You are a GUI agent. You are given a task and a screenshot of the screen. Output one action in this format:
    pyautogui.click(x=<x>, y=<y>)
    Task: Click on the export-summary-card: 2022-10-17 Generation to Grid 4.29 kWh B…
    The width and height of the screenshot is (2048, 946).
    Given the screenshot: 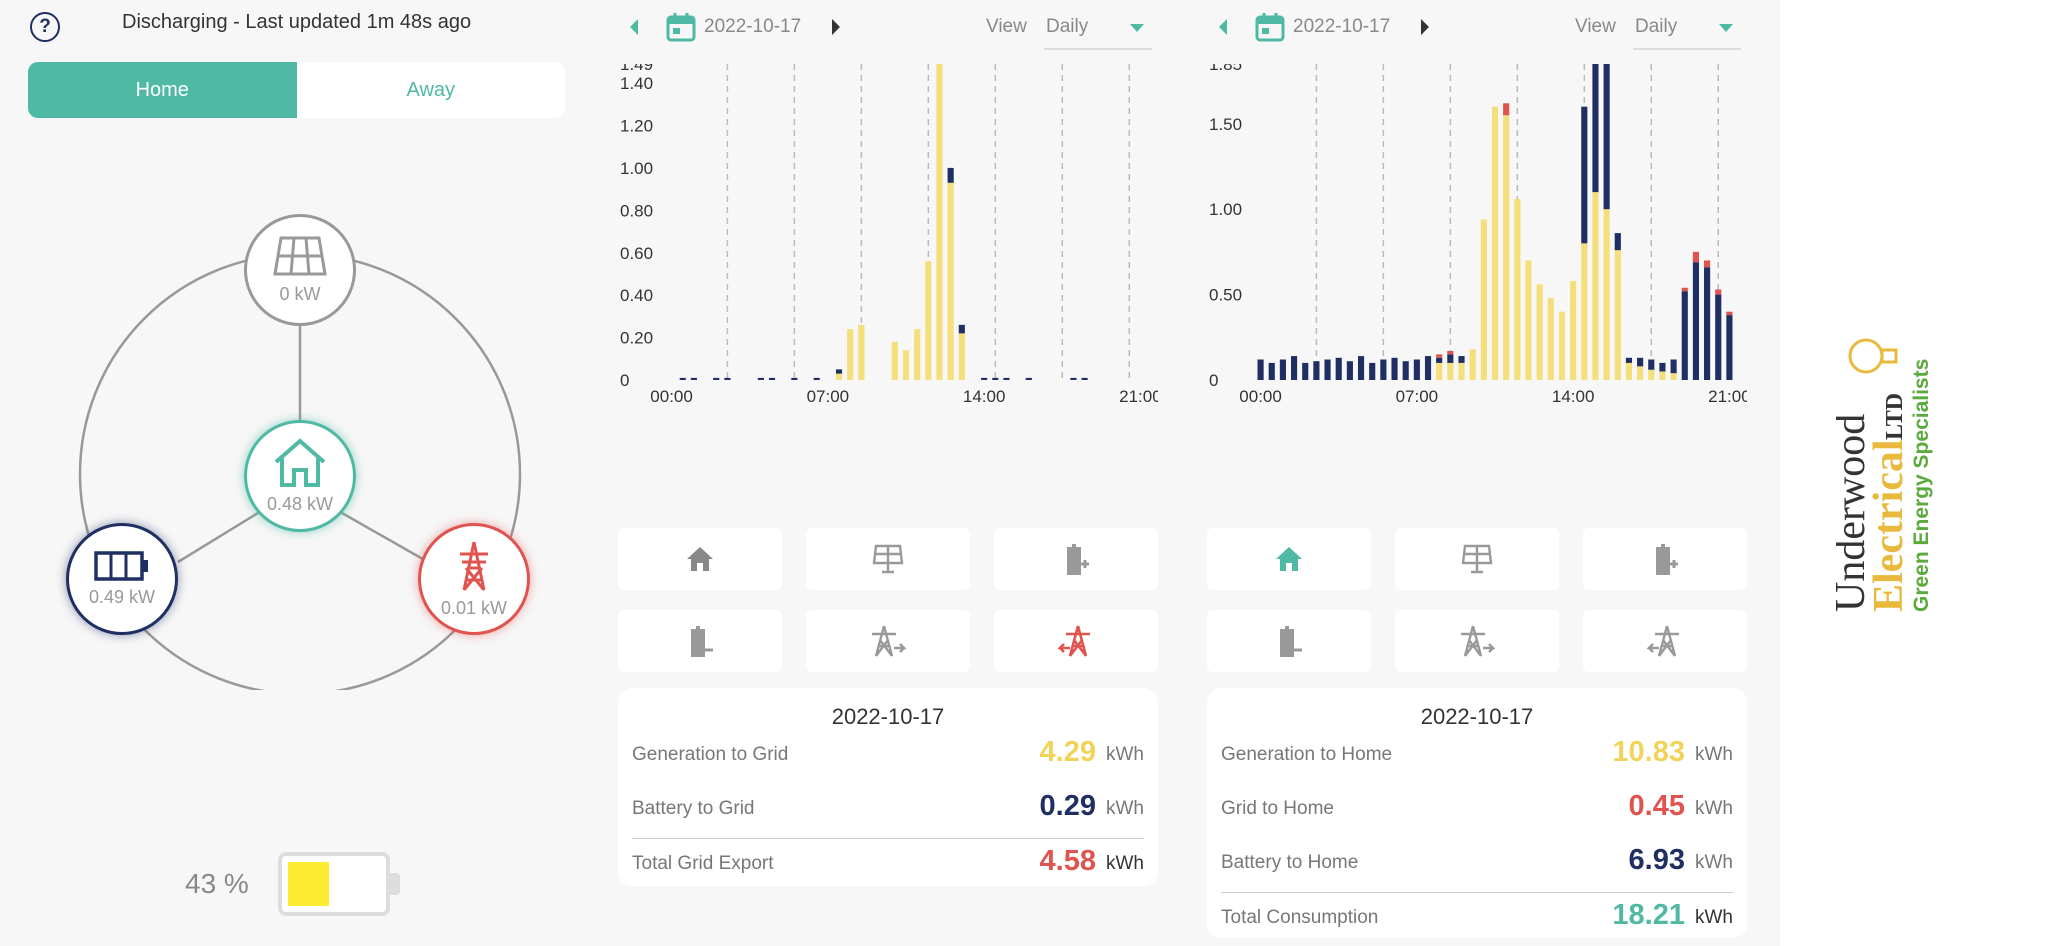 What is the action you would take?
    pyautogui.click(x=888, y=787)
    